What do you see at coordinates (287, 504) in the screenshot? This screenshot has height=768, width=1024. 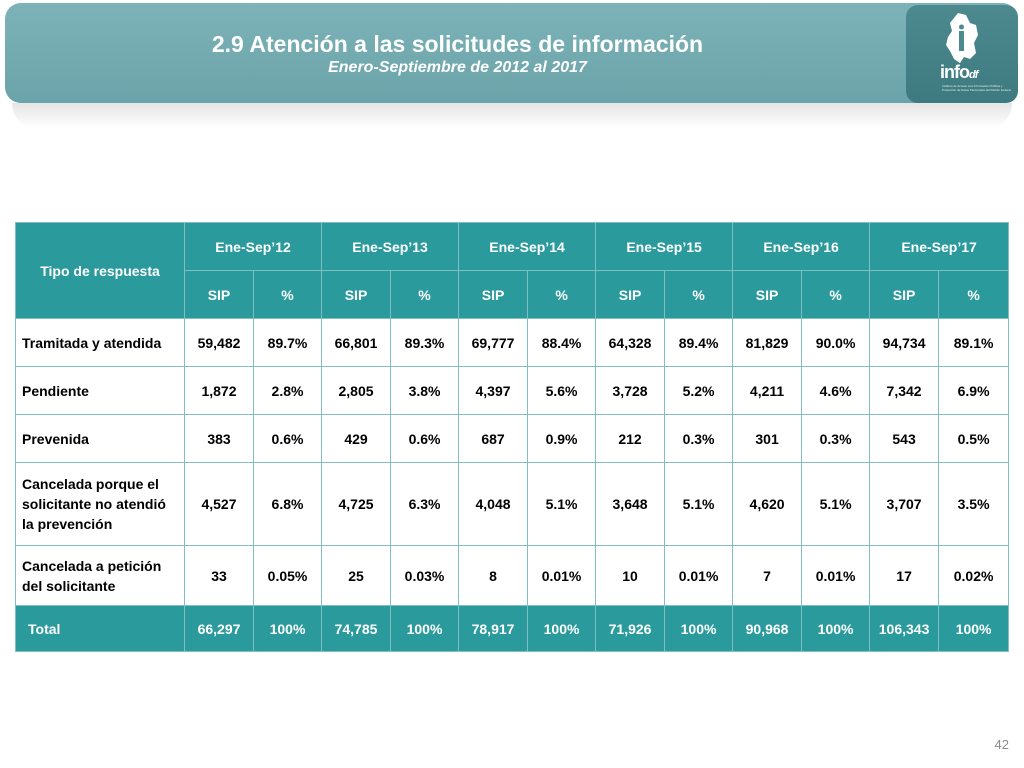 I see `cell-pct: 6.8%` at bounding box center [287, 504].